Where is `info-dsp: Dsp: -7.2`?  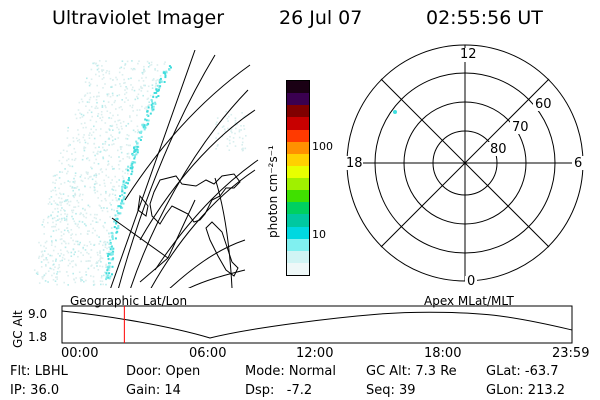
info-dsp: Dsp: -7.2 is located at coordinates (279, 390).